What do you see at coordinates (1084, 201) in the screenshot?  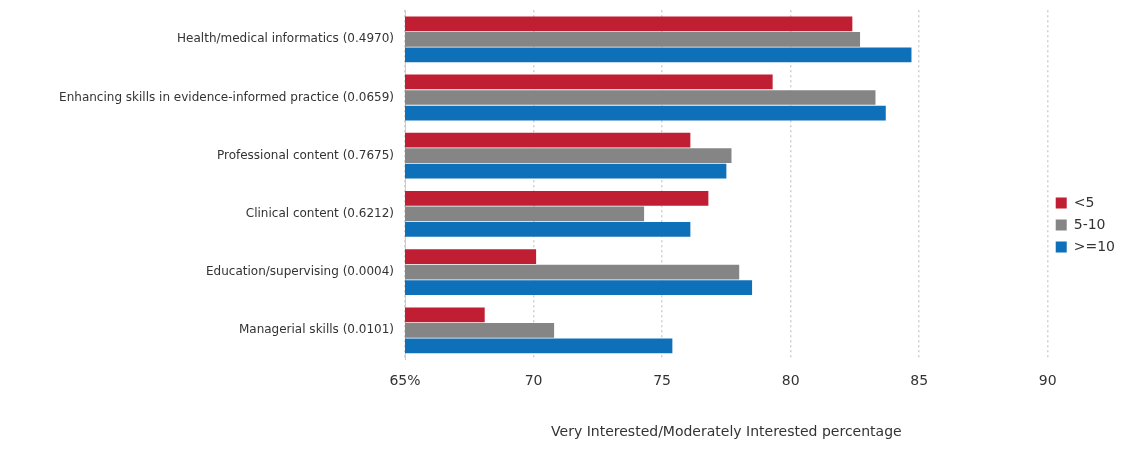 I see `legend-label: <5` at bounding box center [1084, 201].